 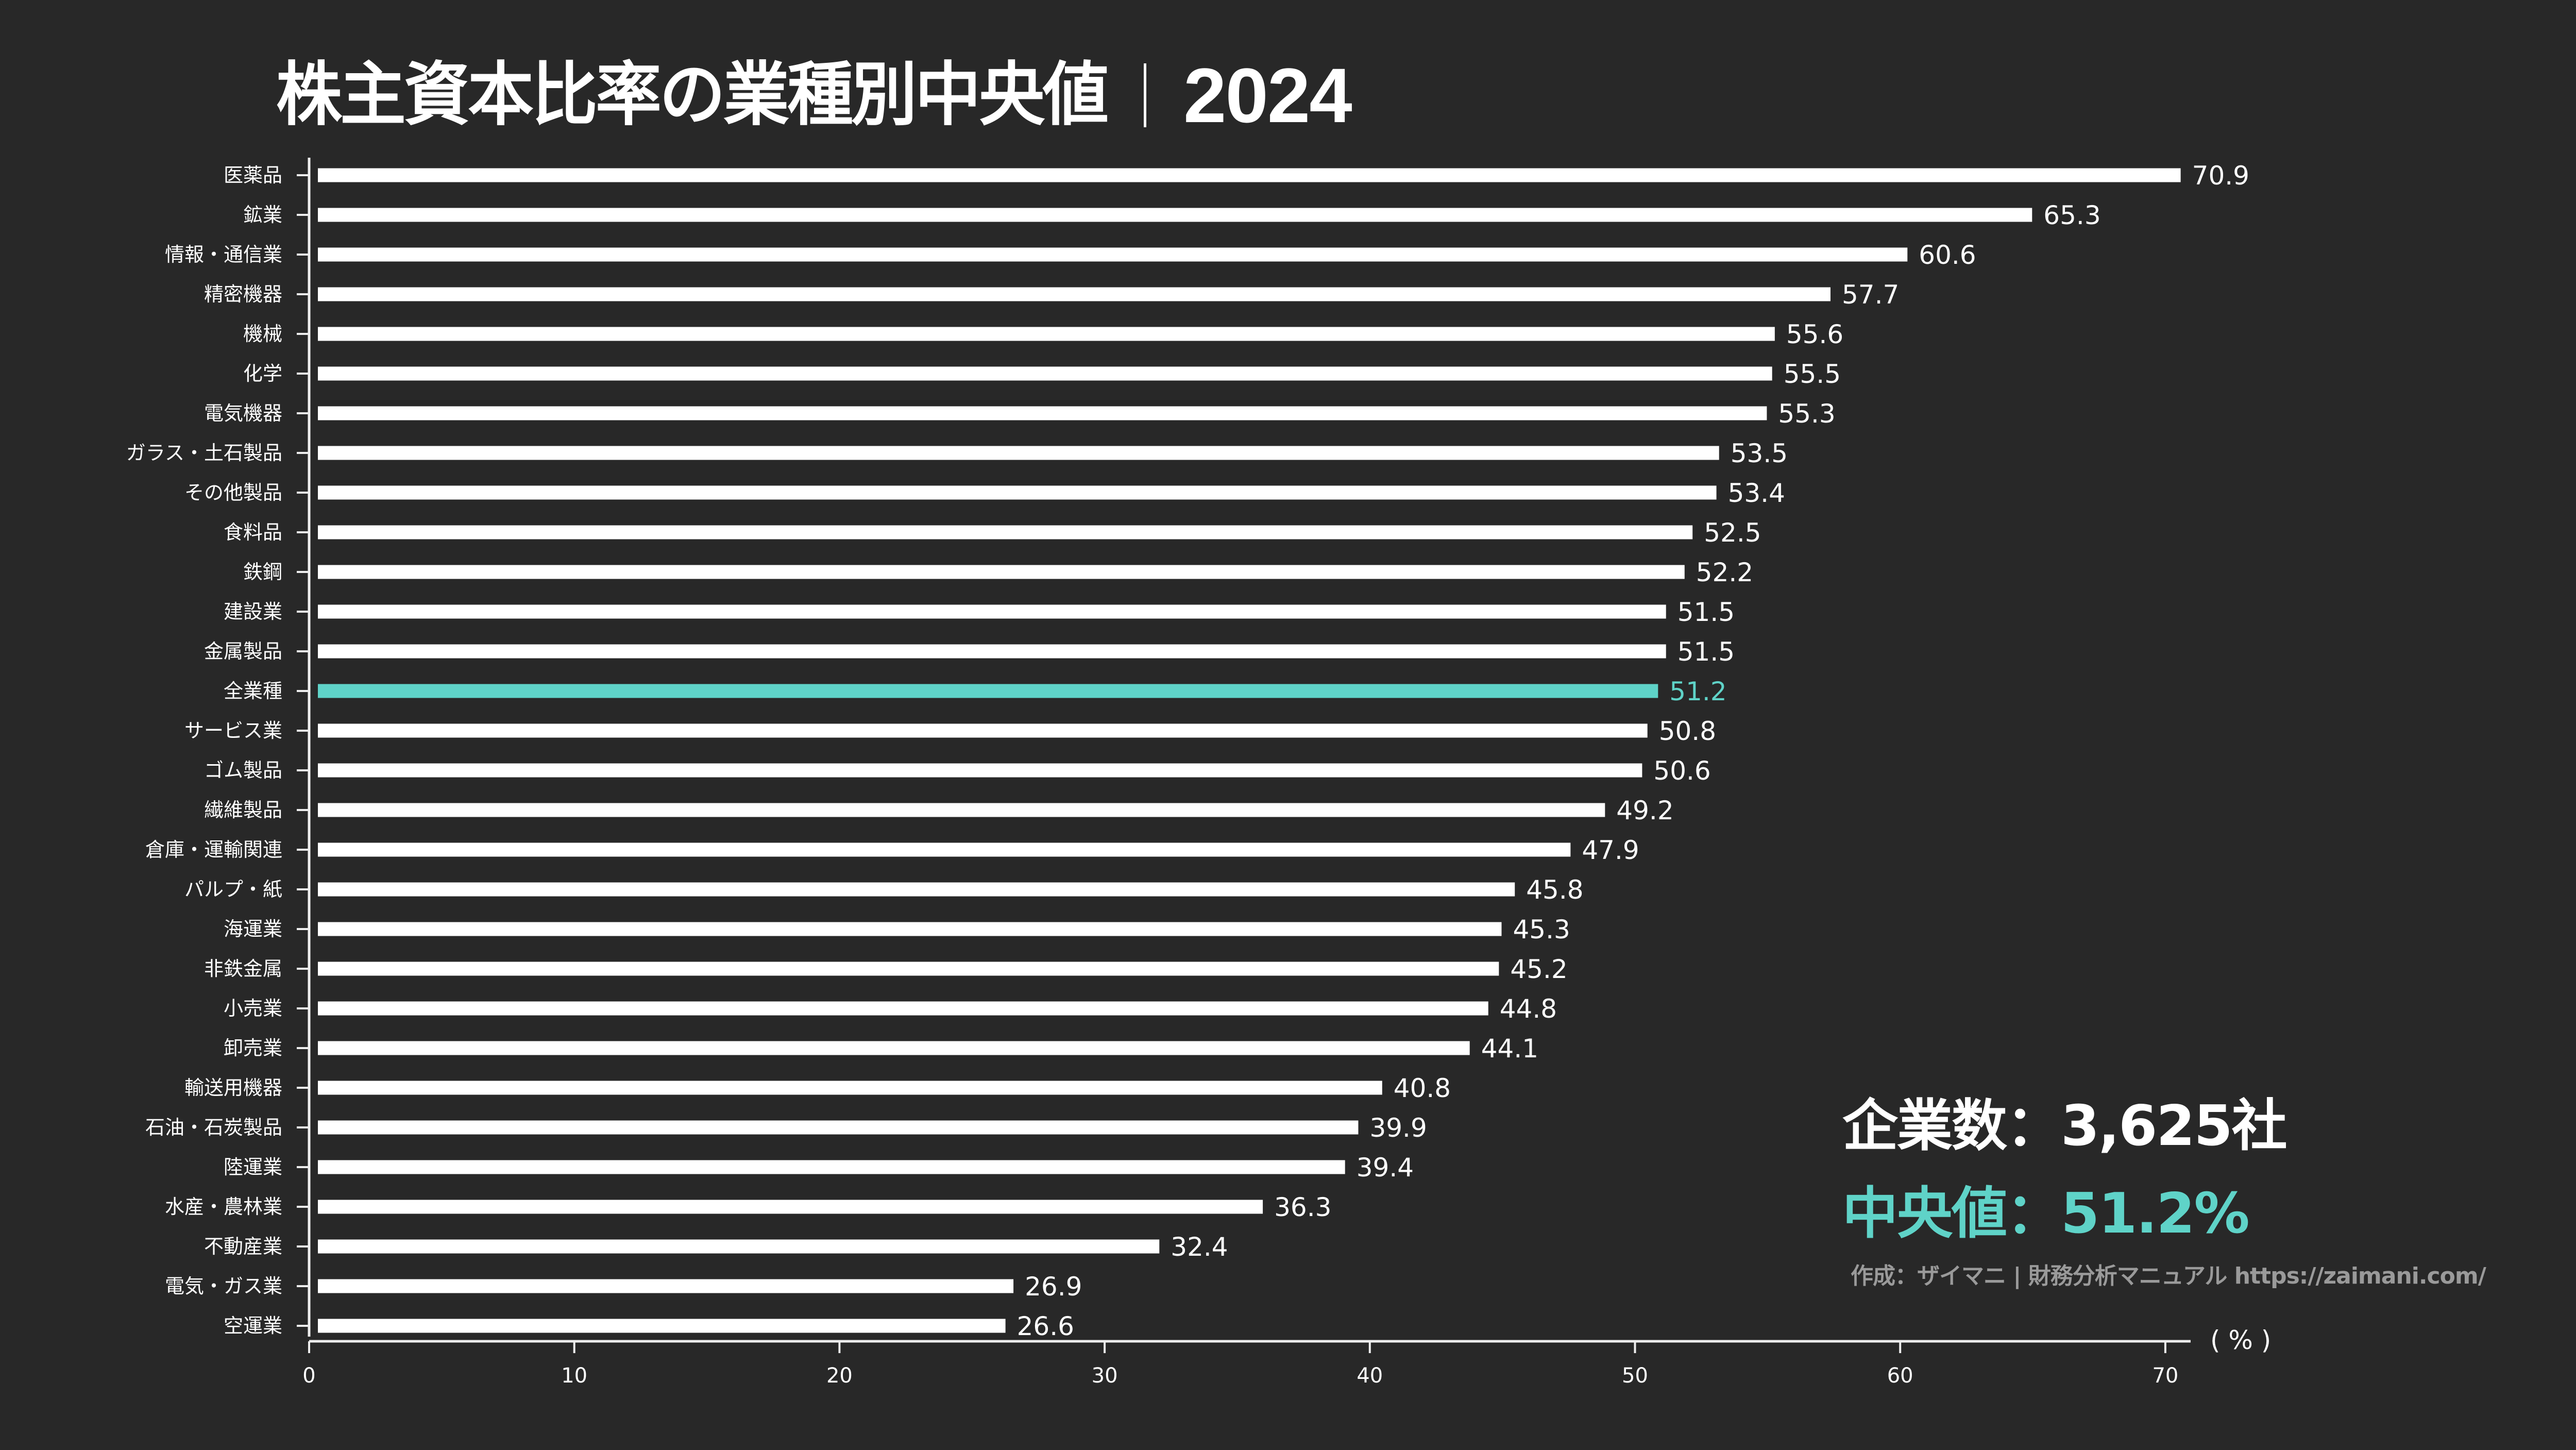 I want to click on x-tick-label: 40, so click(x=1370, y=1376).